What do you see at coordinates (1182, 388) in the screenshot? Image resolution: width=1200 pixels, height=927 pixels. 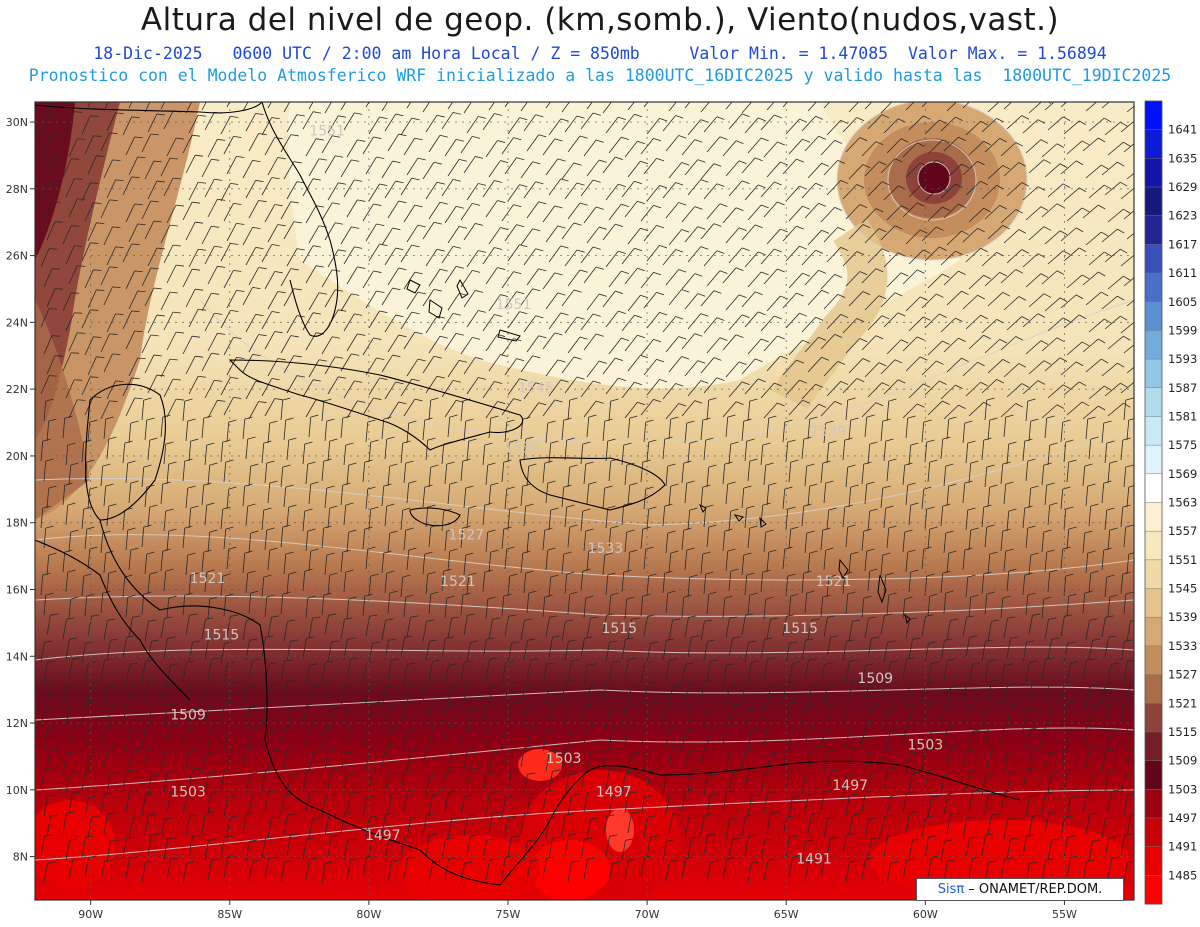 I see `colorbar-label: 1587` at bounding box center [1182, 388].